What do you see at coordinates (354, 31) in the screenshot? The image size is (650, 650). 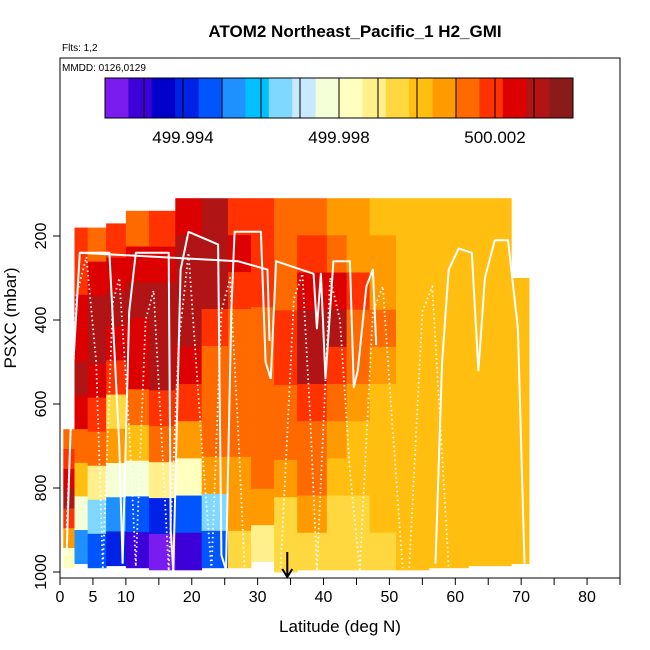 I see `chart-title: ATOM2 Northeast_Pacific_1 H2_GMI` at bounding box center [354, 31].